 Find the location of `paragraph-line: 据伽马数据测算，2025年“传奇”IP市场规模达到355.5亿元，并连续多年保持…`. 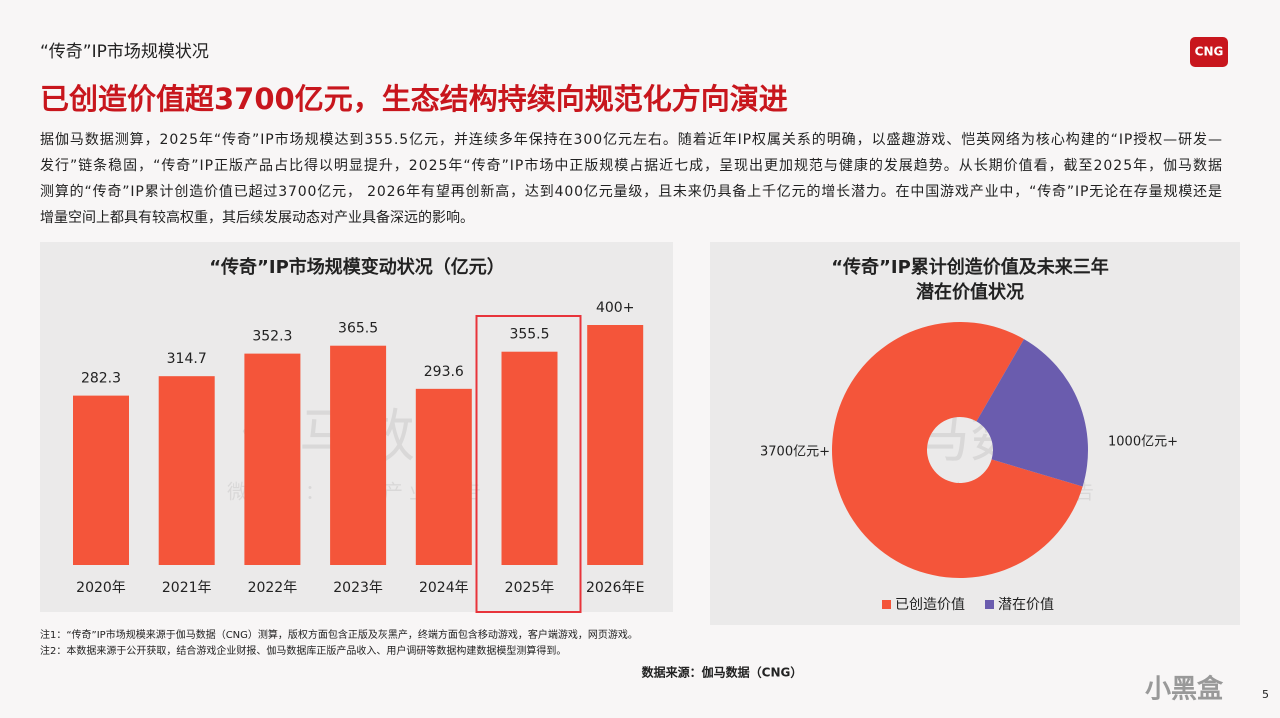

paragraph-line: 据伽马数据测算，2025年“传奇”IP市场规模达到355.5亿元，并连续多年保持… is located at coordinates (631, 139).